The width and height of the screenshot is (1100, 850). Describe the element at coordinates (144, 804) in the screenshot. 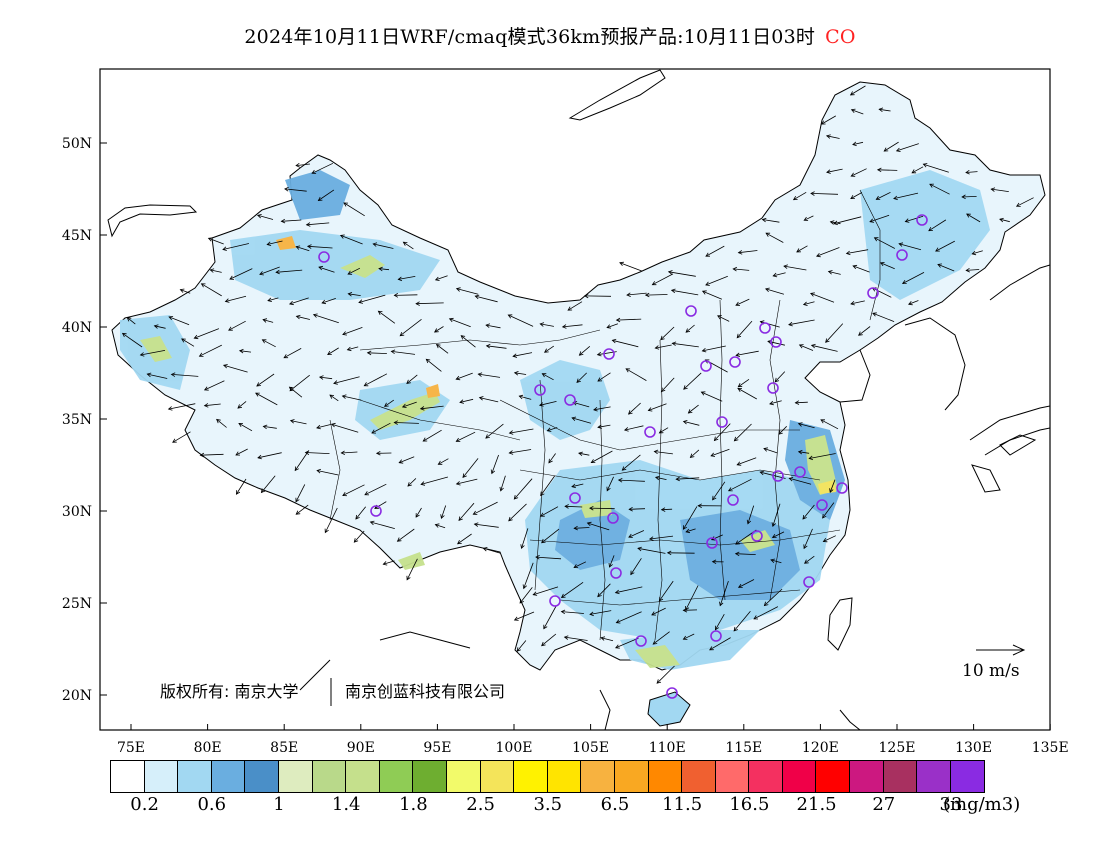

I see `colorbar-label: 0.2` at that location.